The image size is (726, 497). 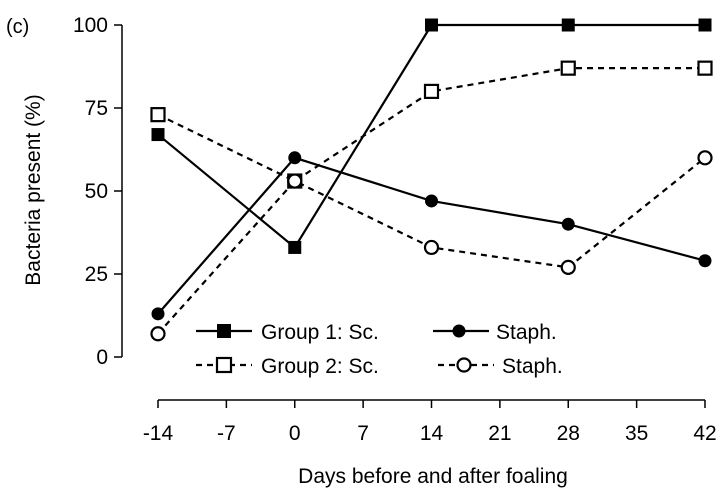 I want to click on legend-label-group-1-sc: Group 1: Sc., so click(x=320, y=332).